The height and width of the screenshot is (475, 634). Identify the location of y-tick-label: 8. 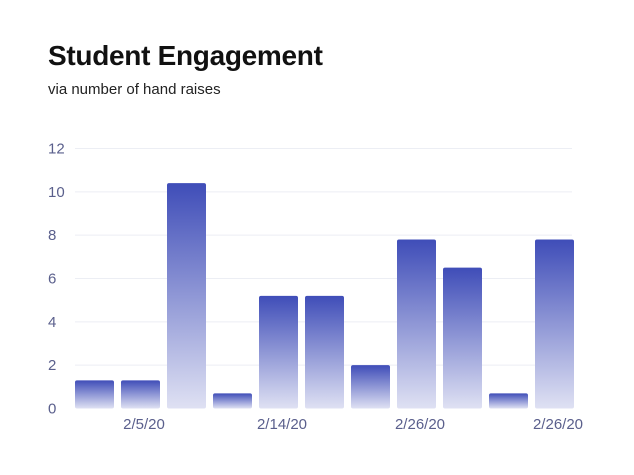
(52, 235).